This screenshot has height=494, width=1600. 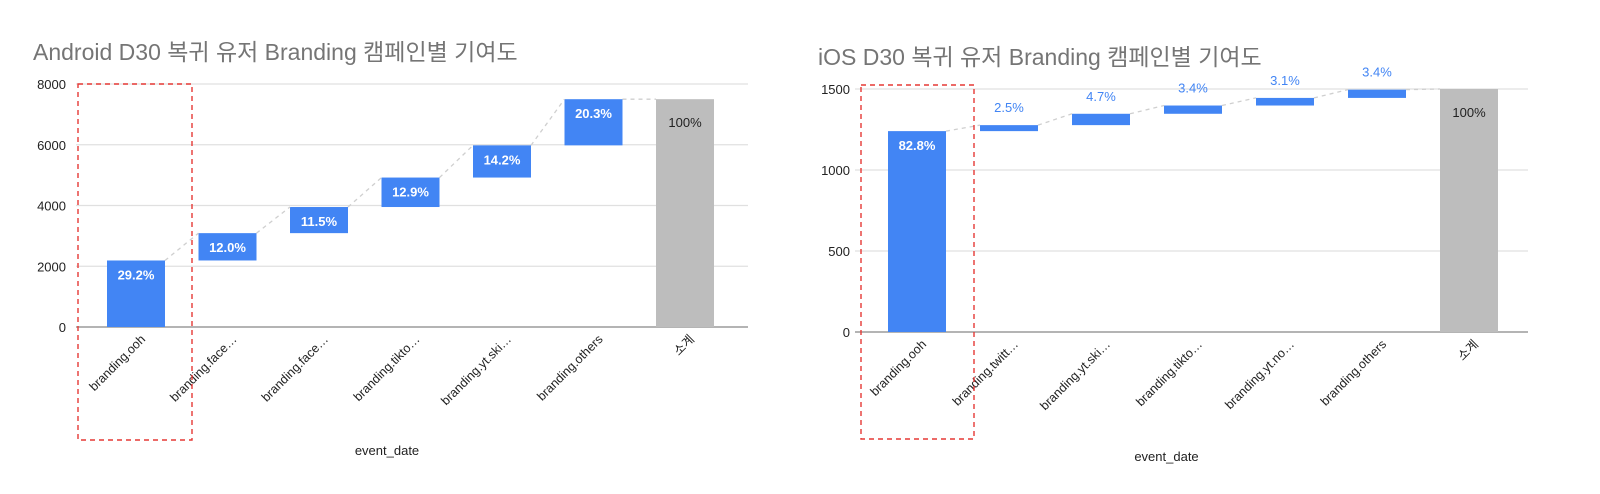 I want to click on data-label: 82.8%, so click(x=917, y=145).